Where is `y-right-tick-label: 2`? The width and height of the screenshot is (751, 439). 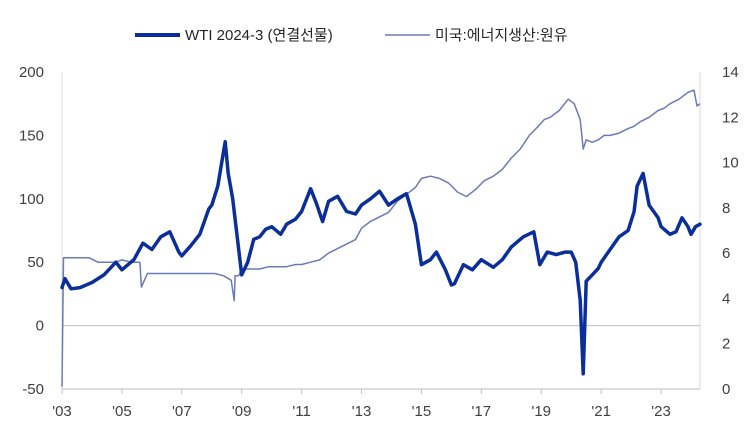 y-right-tick-label: 2 is located at coordinates (726, 344).